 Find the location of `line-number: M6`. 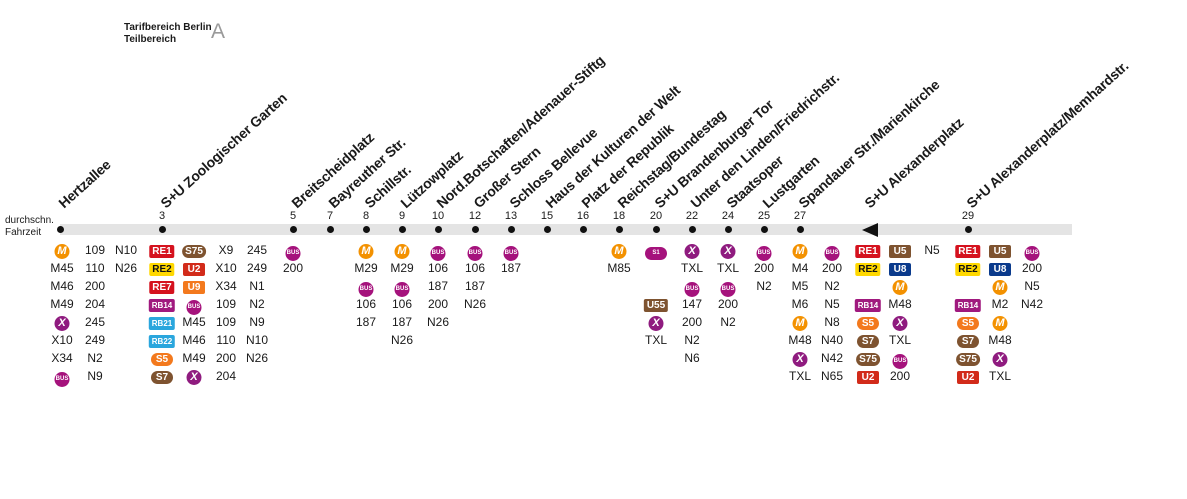

line-number: M6 is located at coordinates (800, 304).